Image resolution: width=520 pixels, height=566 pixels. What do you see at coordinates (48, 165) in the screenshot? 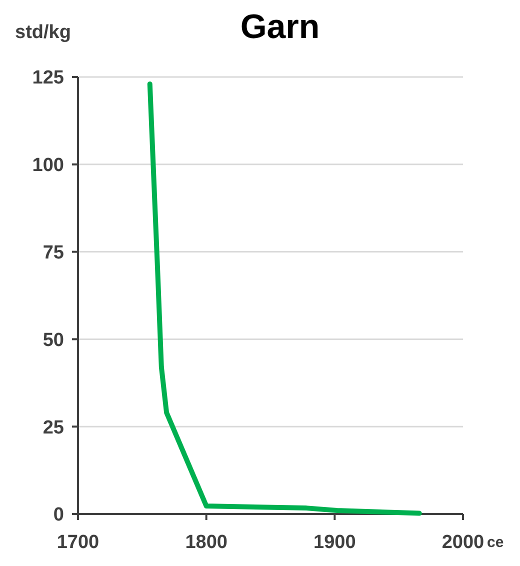
I see `y-tick-label: 100` at bounding box center [48, 165].